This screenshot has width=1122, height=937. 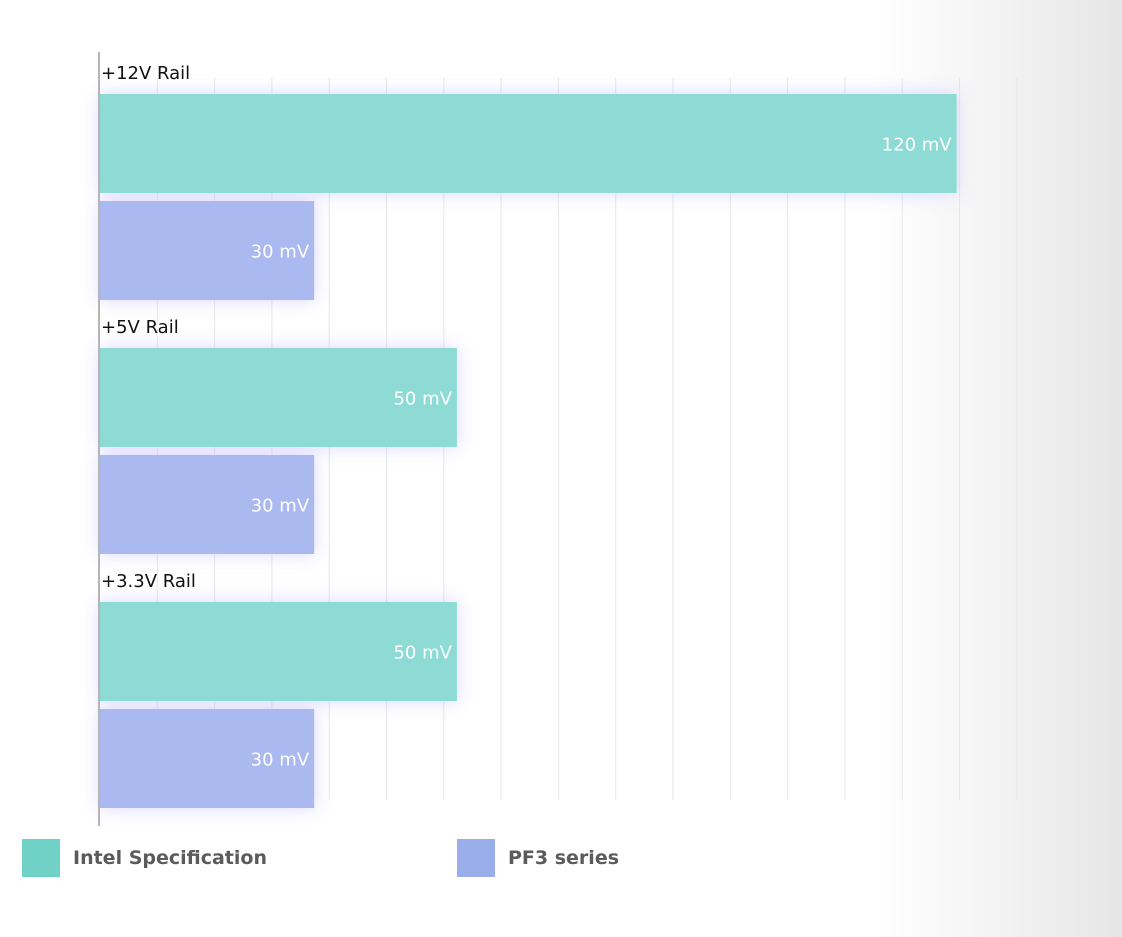 I want to click on category-label: +5V Rail, so click(x=140, y=327).